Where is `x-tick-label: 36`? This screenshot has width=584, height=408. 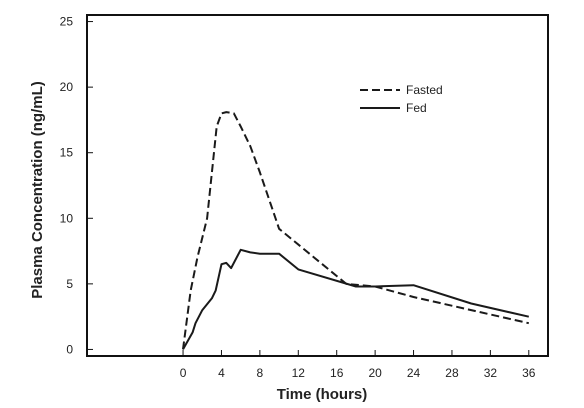 x-tick-label: 36 is located at coordinates (529, 373).